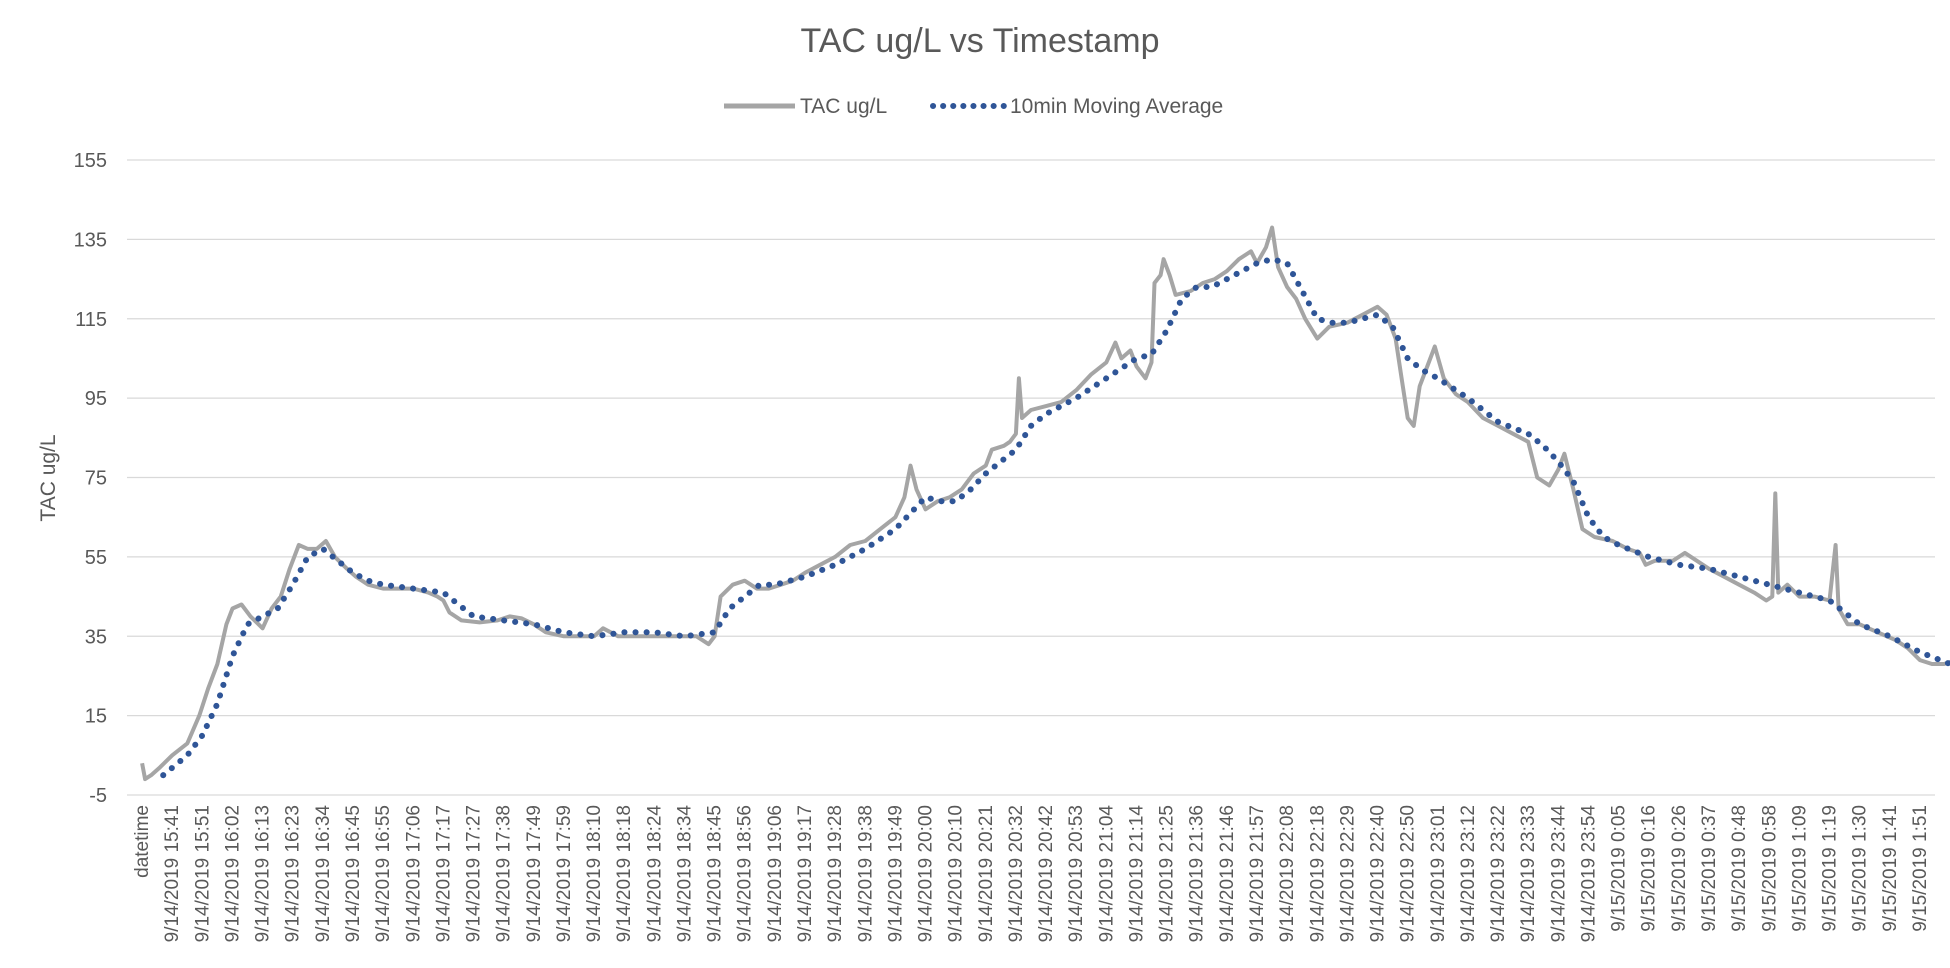  Describe the element at coordinates (1830, 868) in the screenshot. I see `x-tick-label: 9/15/2019 1:19` at that location.